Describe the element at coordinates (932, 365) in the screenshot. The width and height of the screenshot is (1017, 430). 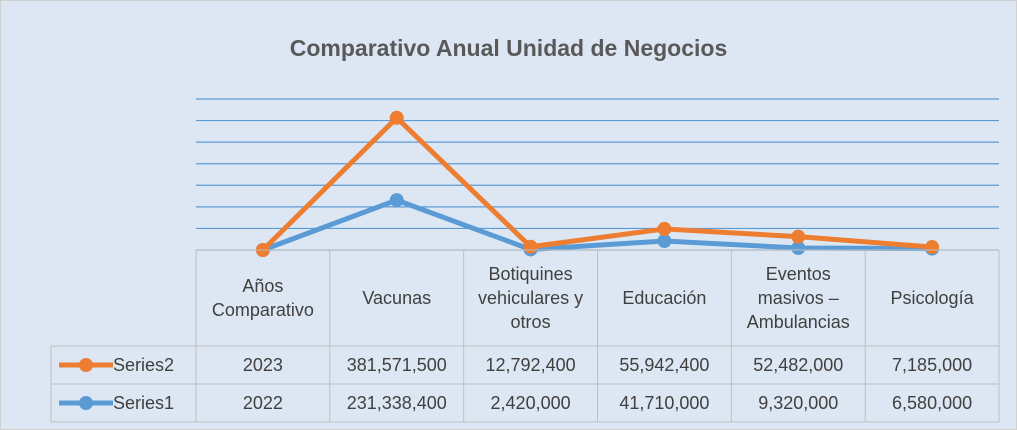
I see `data-table-value: 7,185,000` at that location.